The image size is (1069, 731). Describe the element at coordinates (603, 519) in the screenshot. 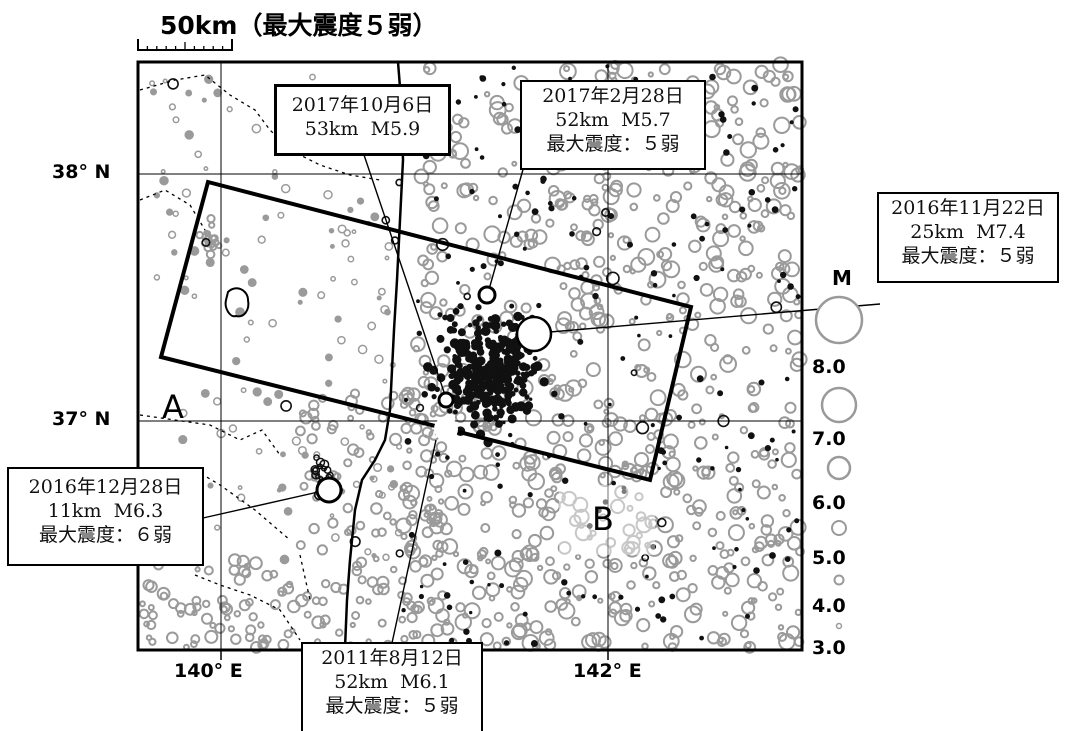

I see `section-endpoint-b: B` at that location.